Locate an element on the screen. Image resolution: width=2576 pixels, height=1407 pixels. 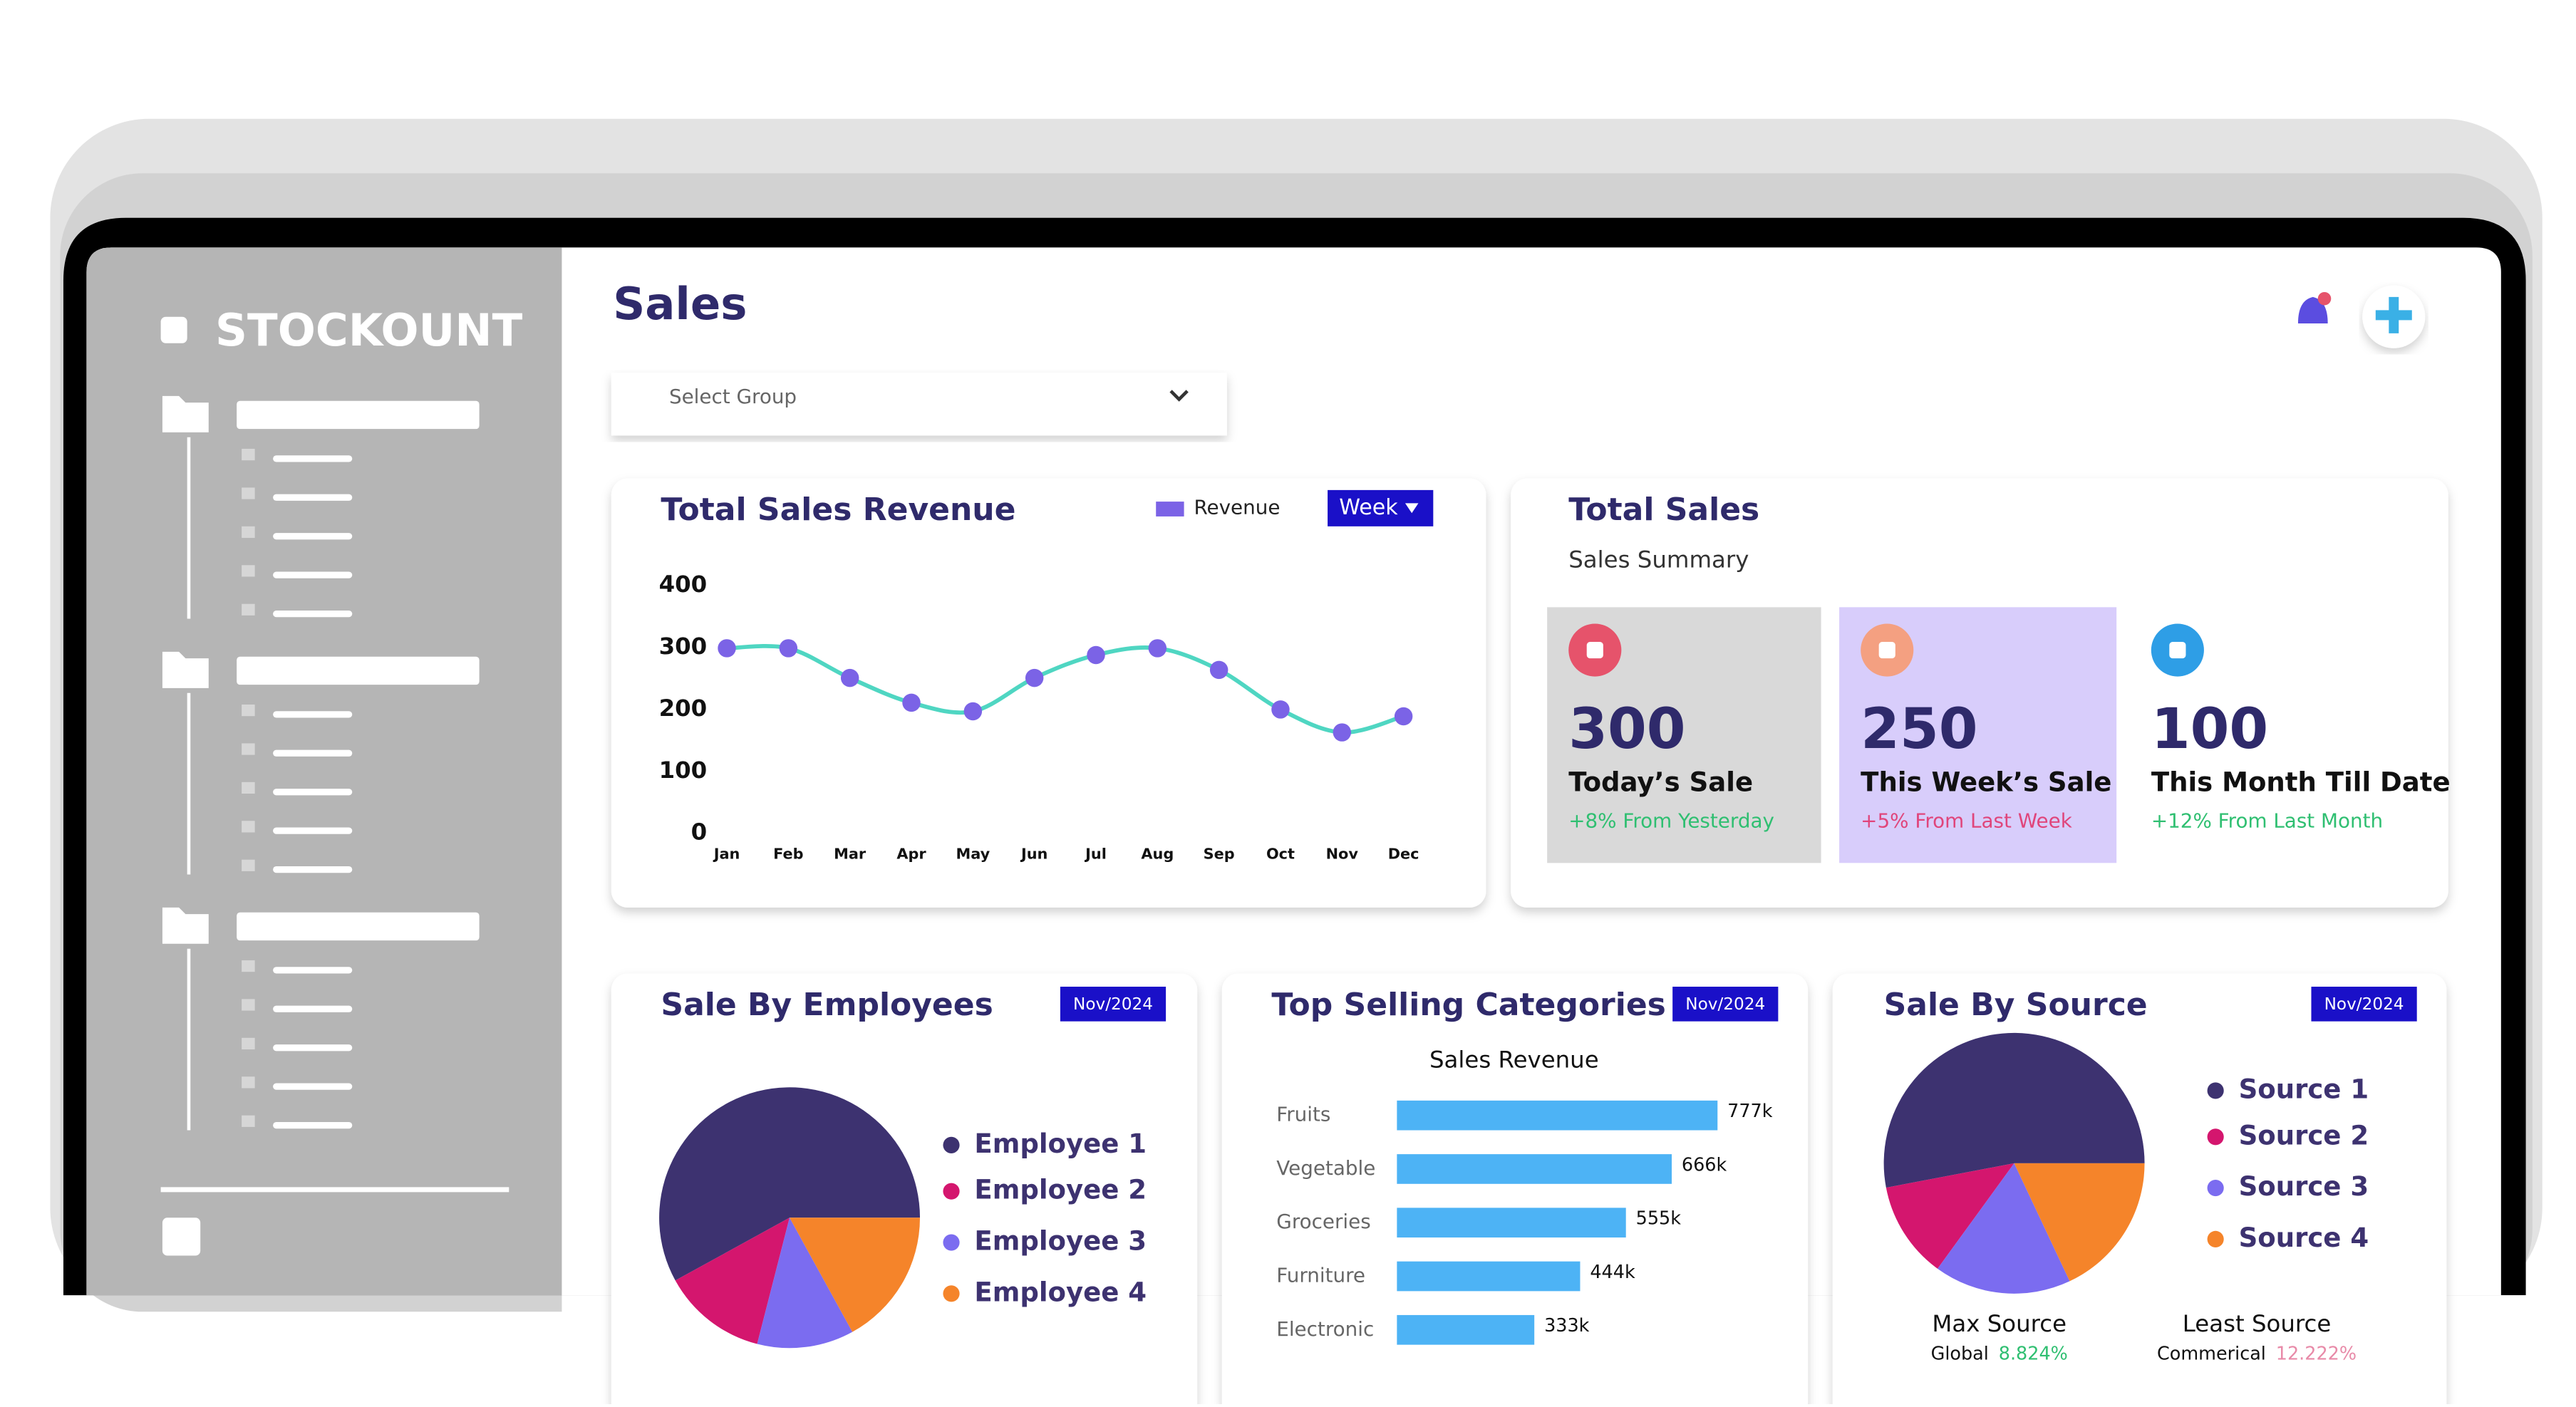
legend-label: Employee 1 is located at coordinates (1061, 1144).